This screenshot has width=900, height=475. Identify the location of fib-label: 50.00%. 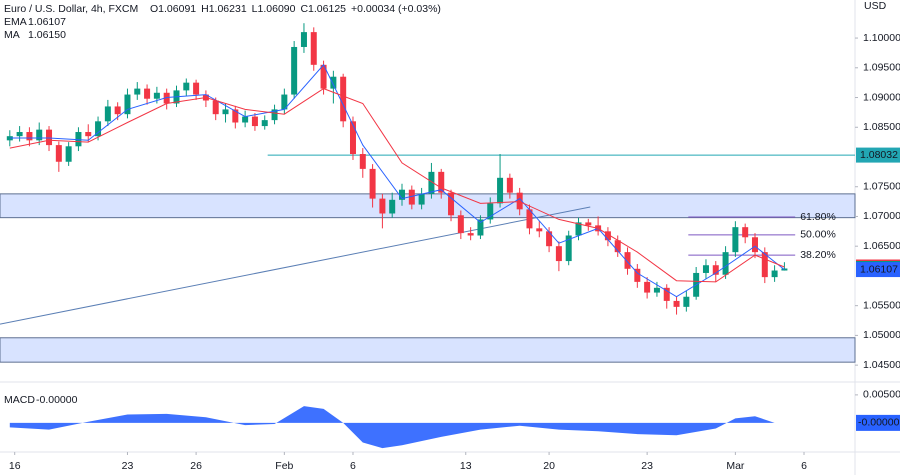
(818, 235).